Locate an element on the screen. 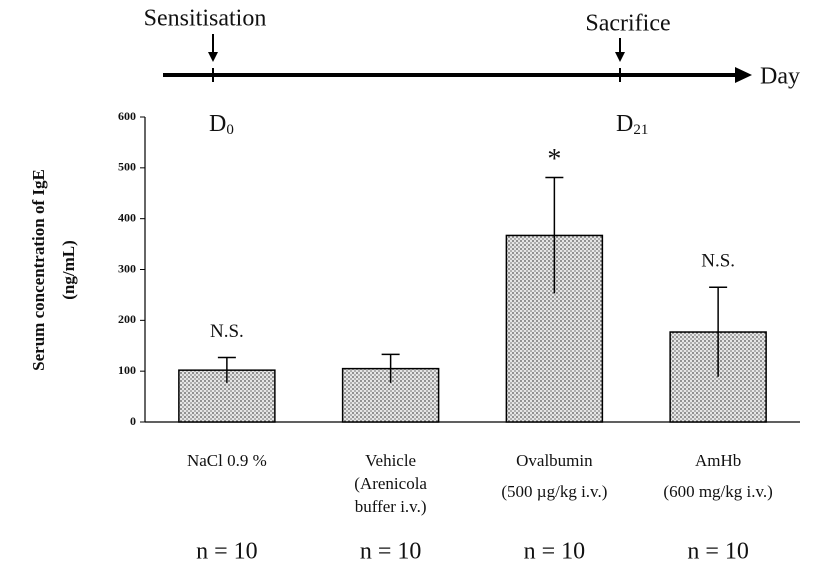 The width and height of the screenshot is (822, 572). event-day: D21 is located at coordinates (632, 125).